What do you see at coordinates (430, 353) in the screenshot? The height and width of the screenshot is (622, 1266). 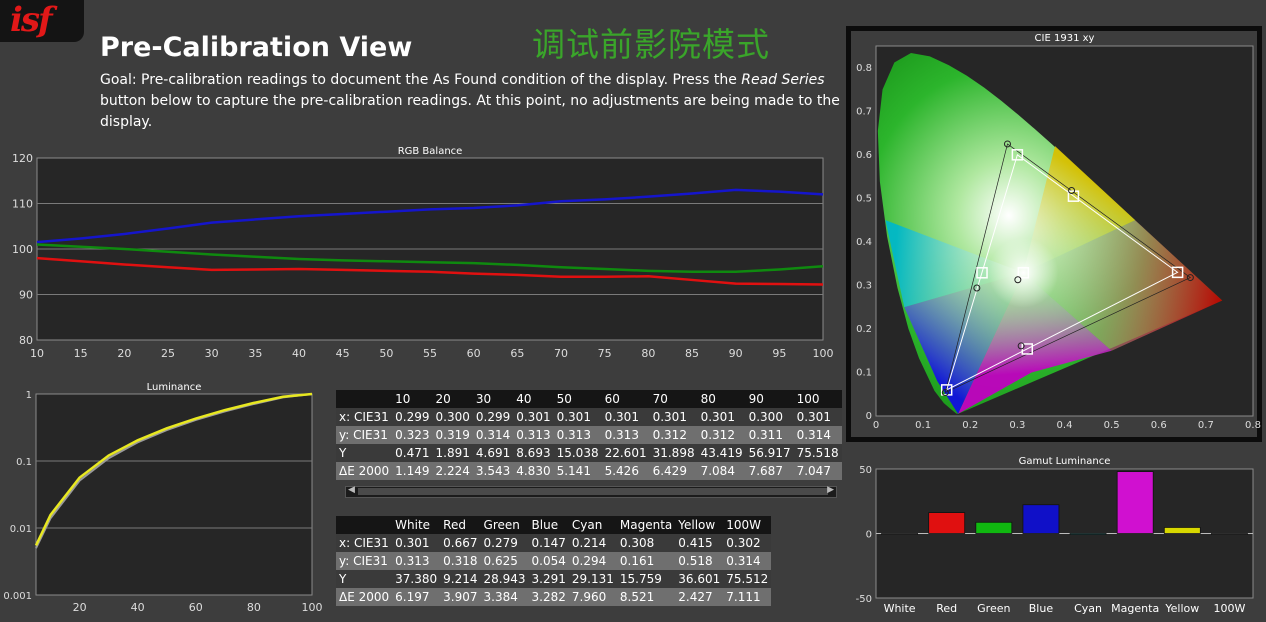 I see `rgb-x-tick: 55` at bounding box center [430, 353].